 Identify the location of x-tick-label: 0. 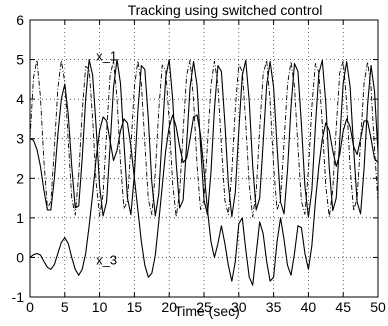
(30, 307).